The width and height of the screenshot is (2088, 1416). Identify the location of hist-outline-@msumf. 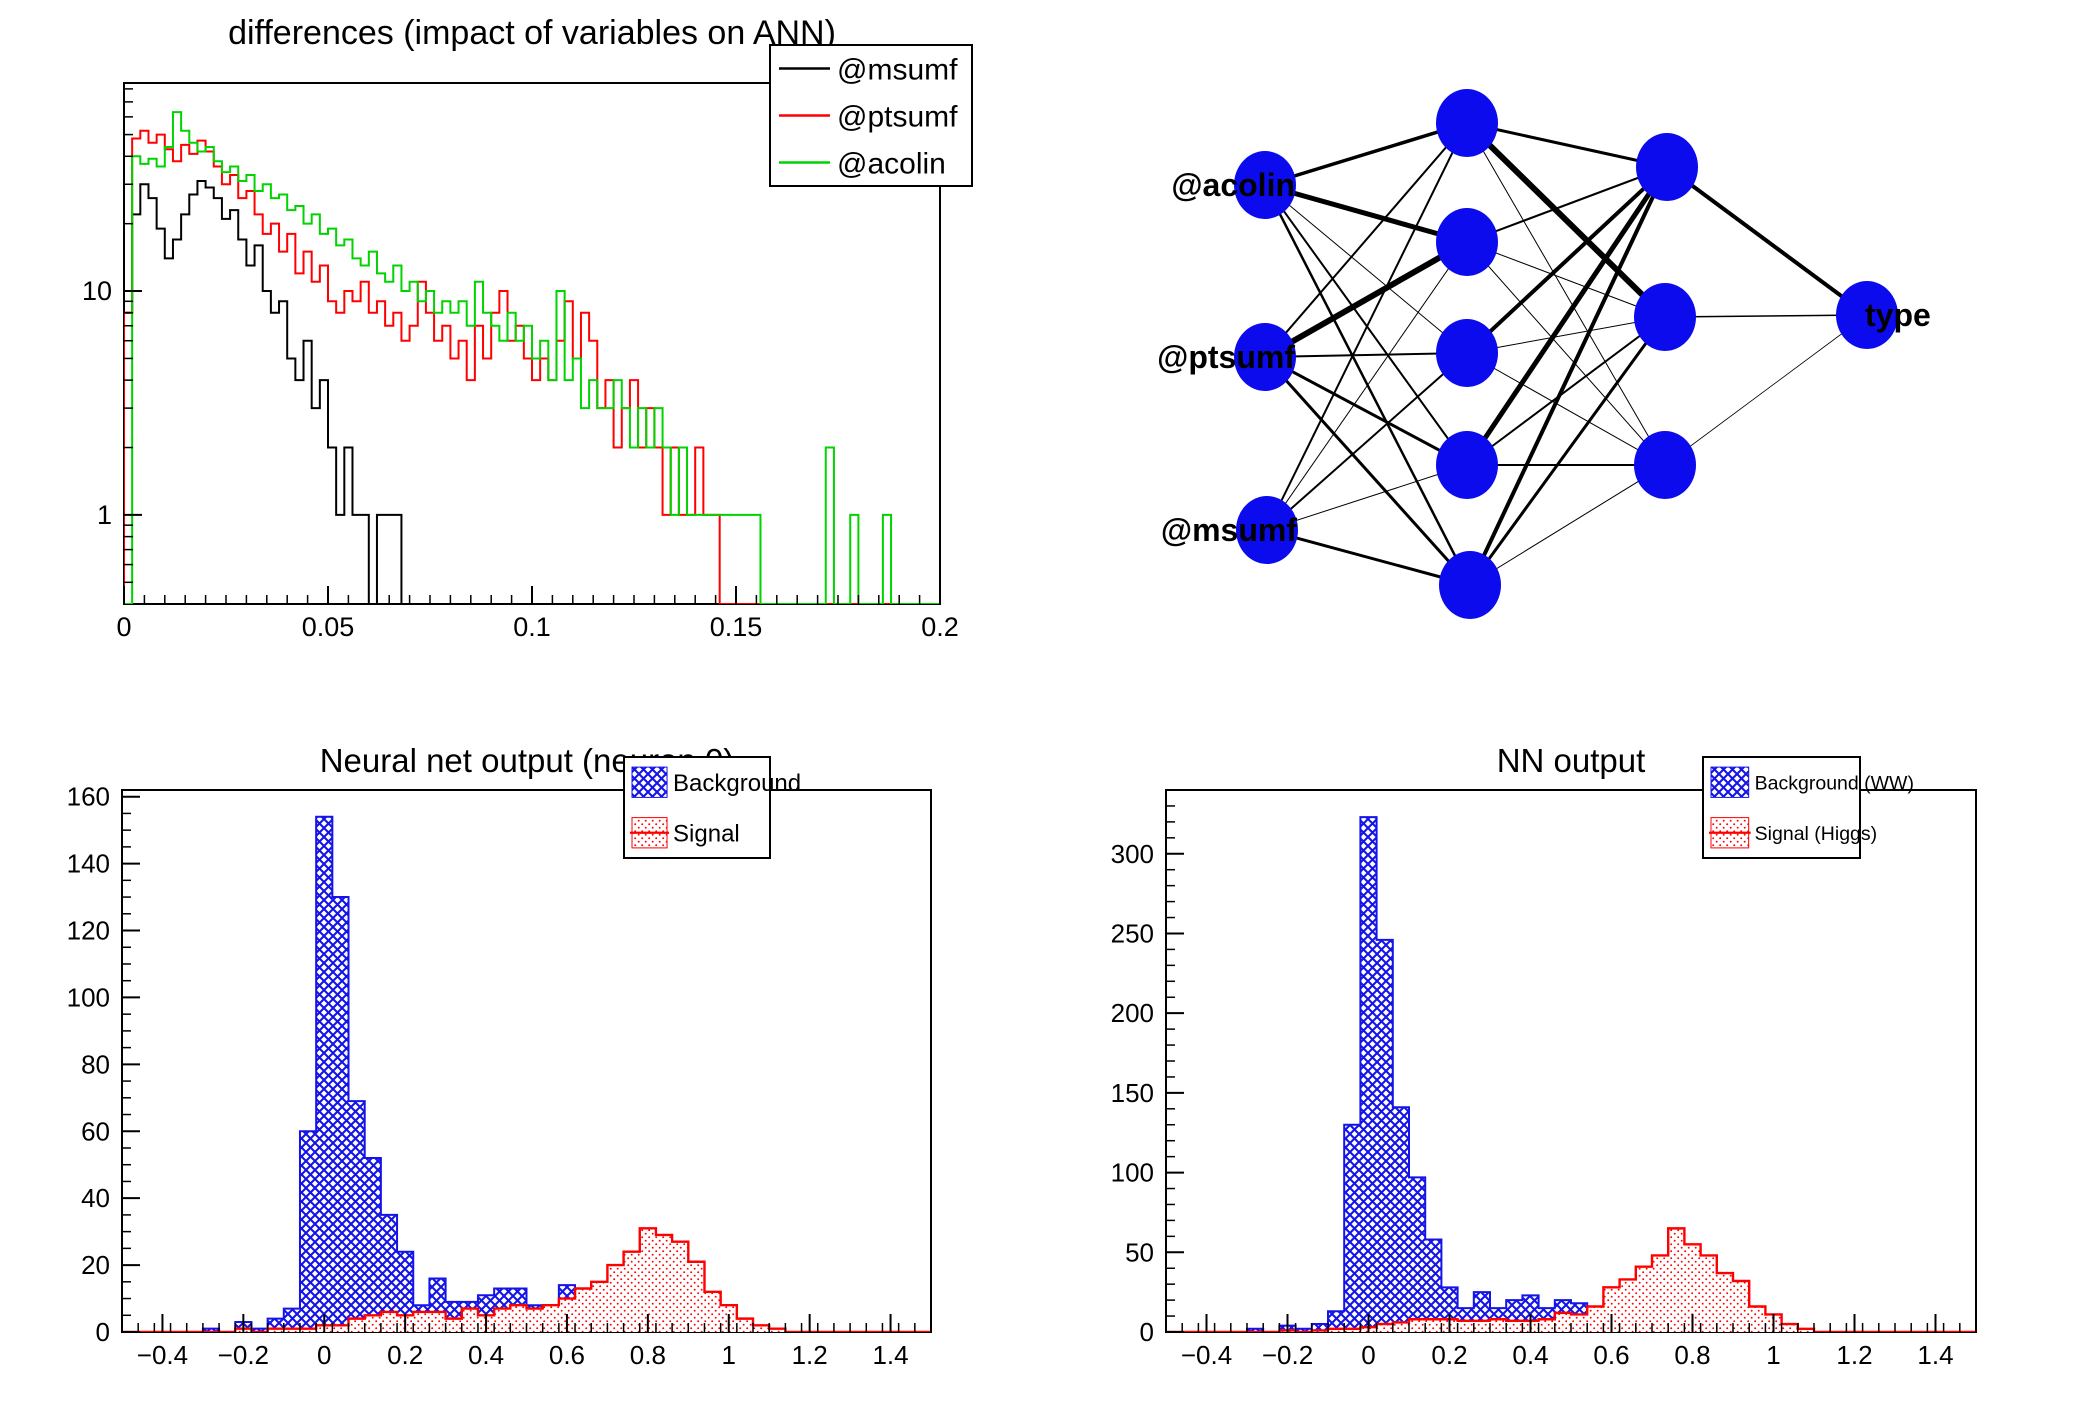
(532, 392).